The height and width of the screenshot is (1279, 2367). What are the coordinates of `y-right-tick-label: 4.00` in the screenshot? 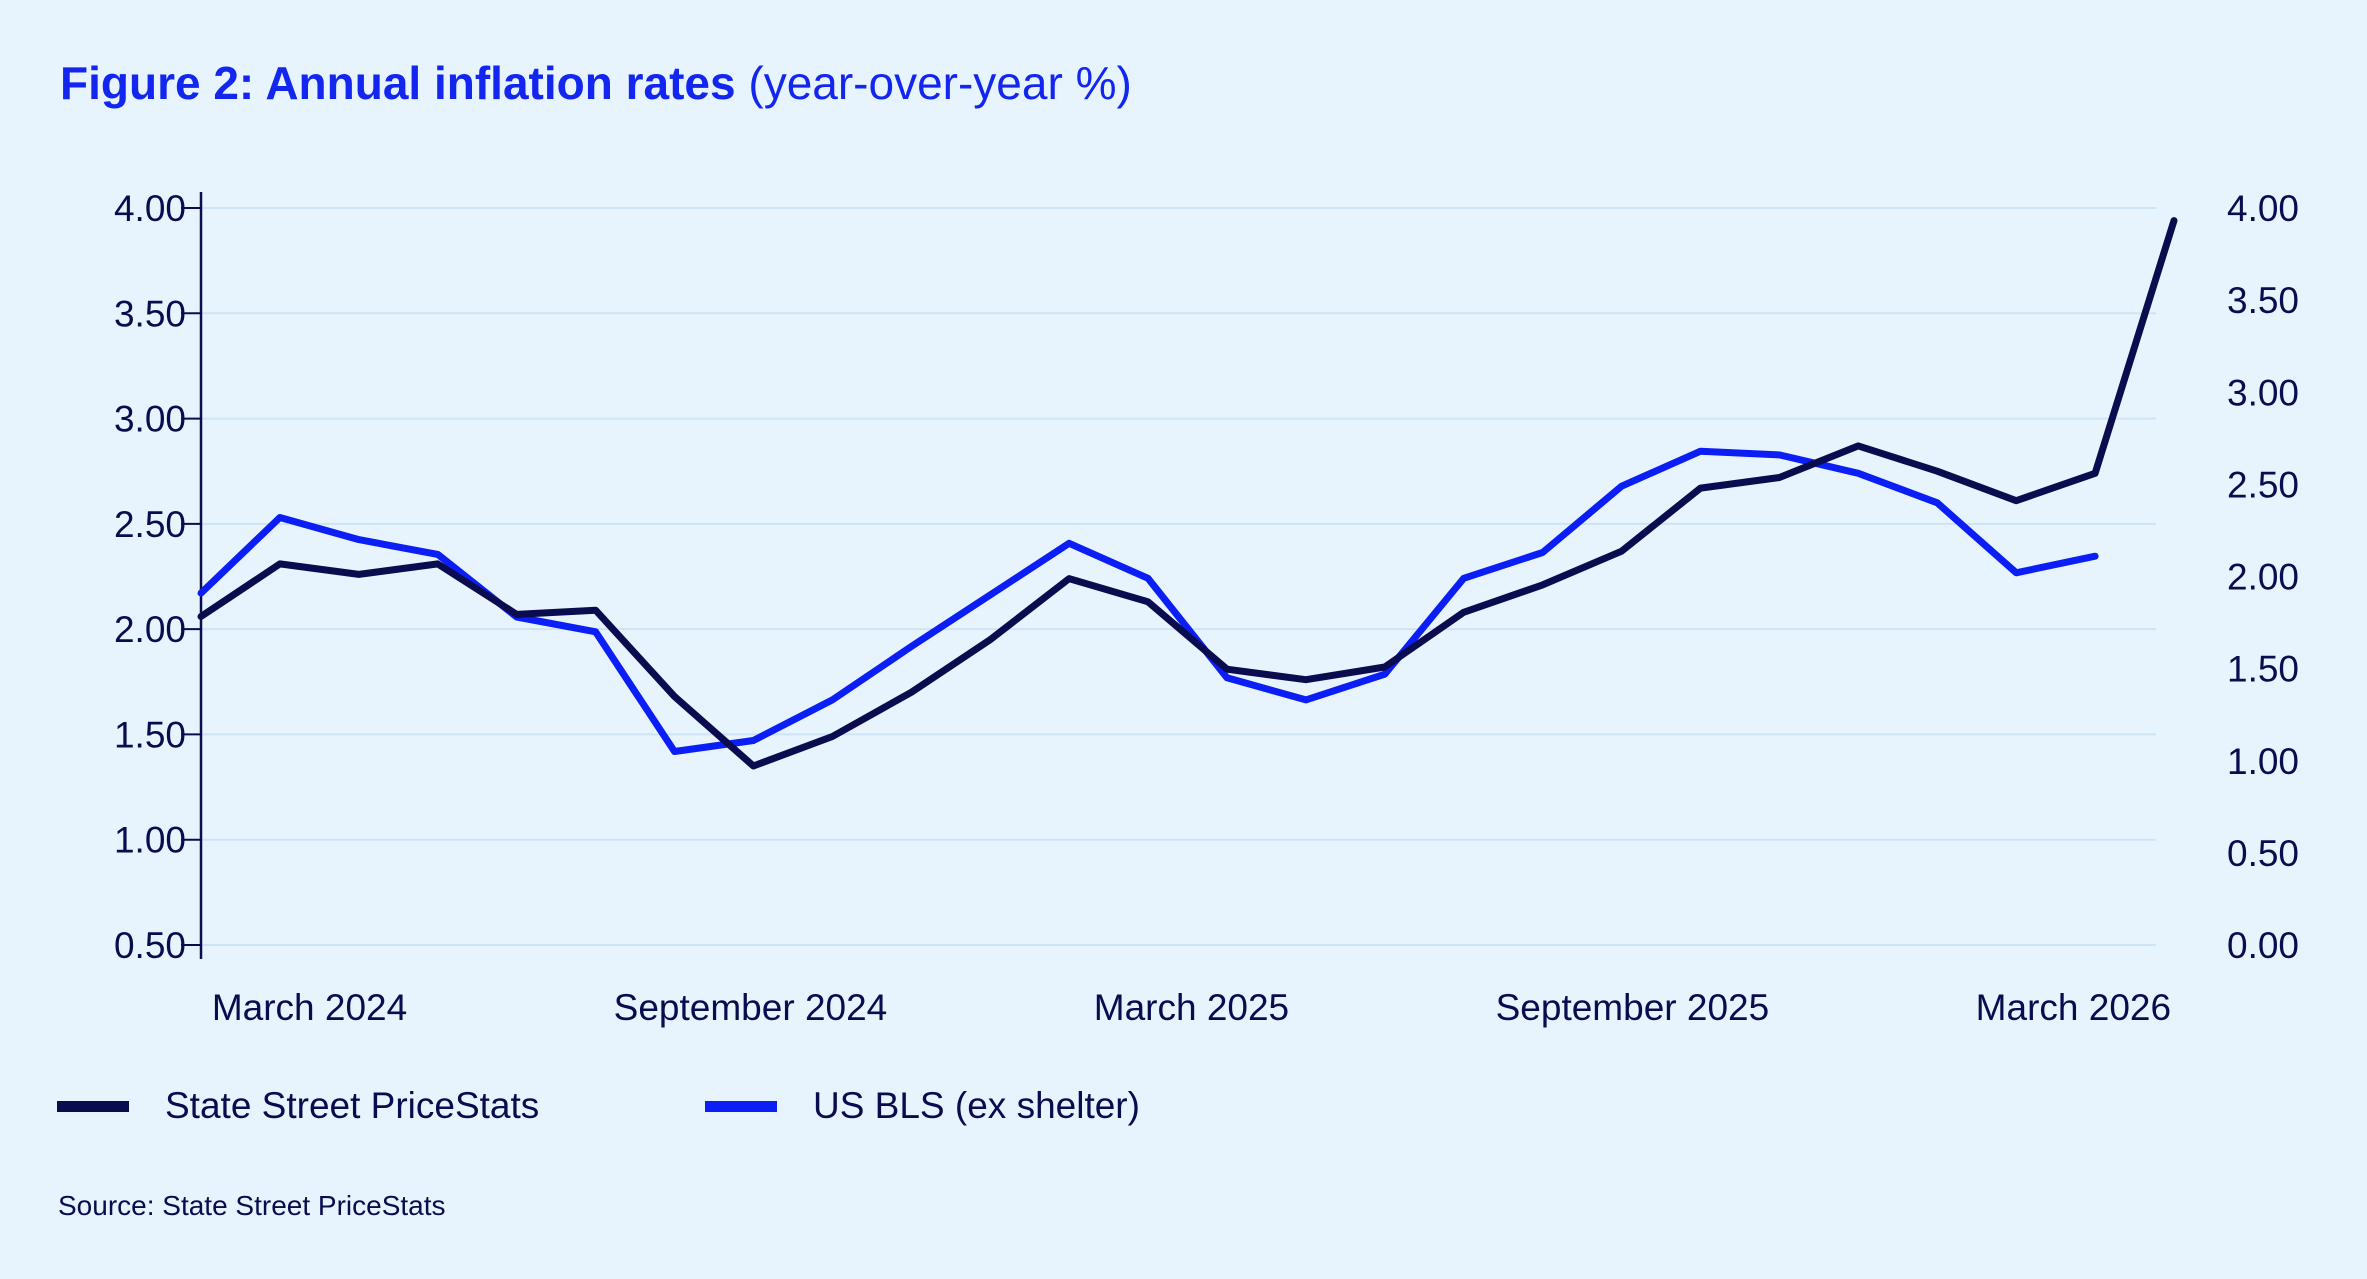 It's located at (2263, 208).